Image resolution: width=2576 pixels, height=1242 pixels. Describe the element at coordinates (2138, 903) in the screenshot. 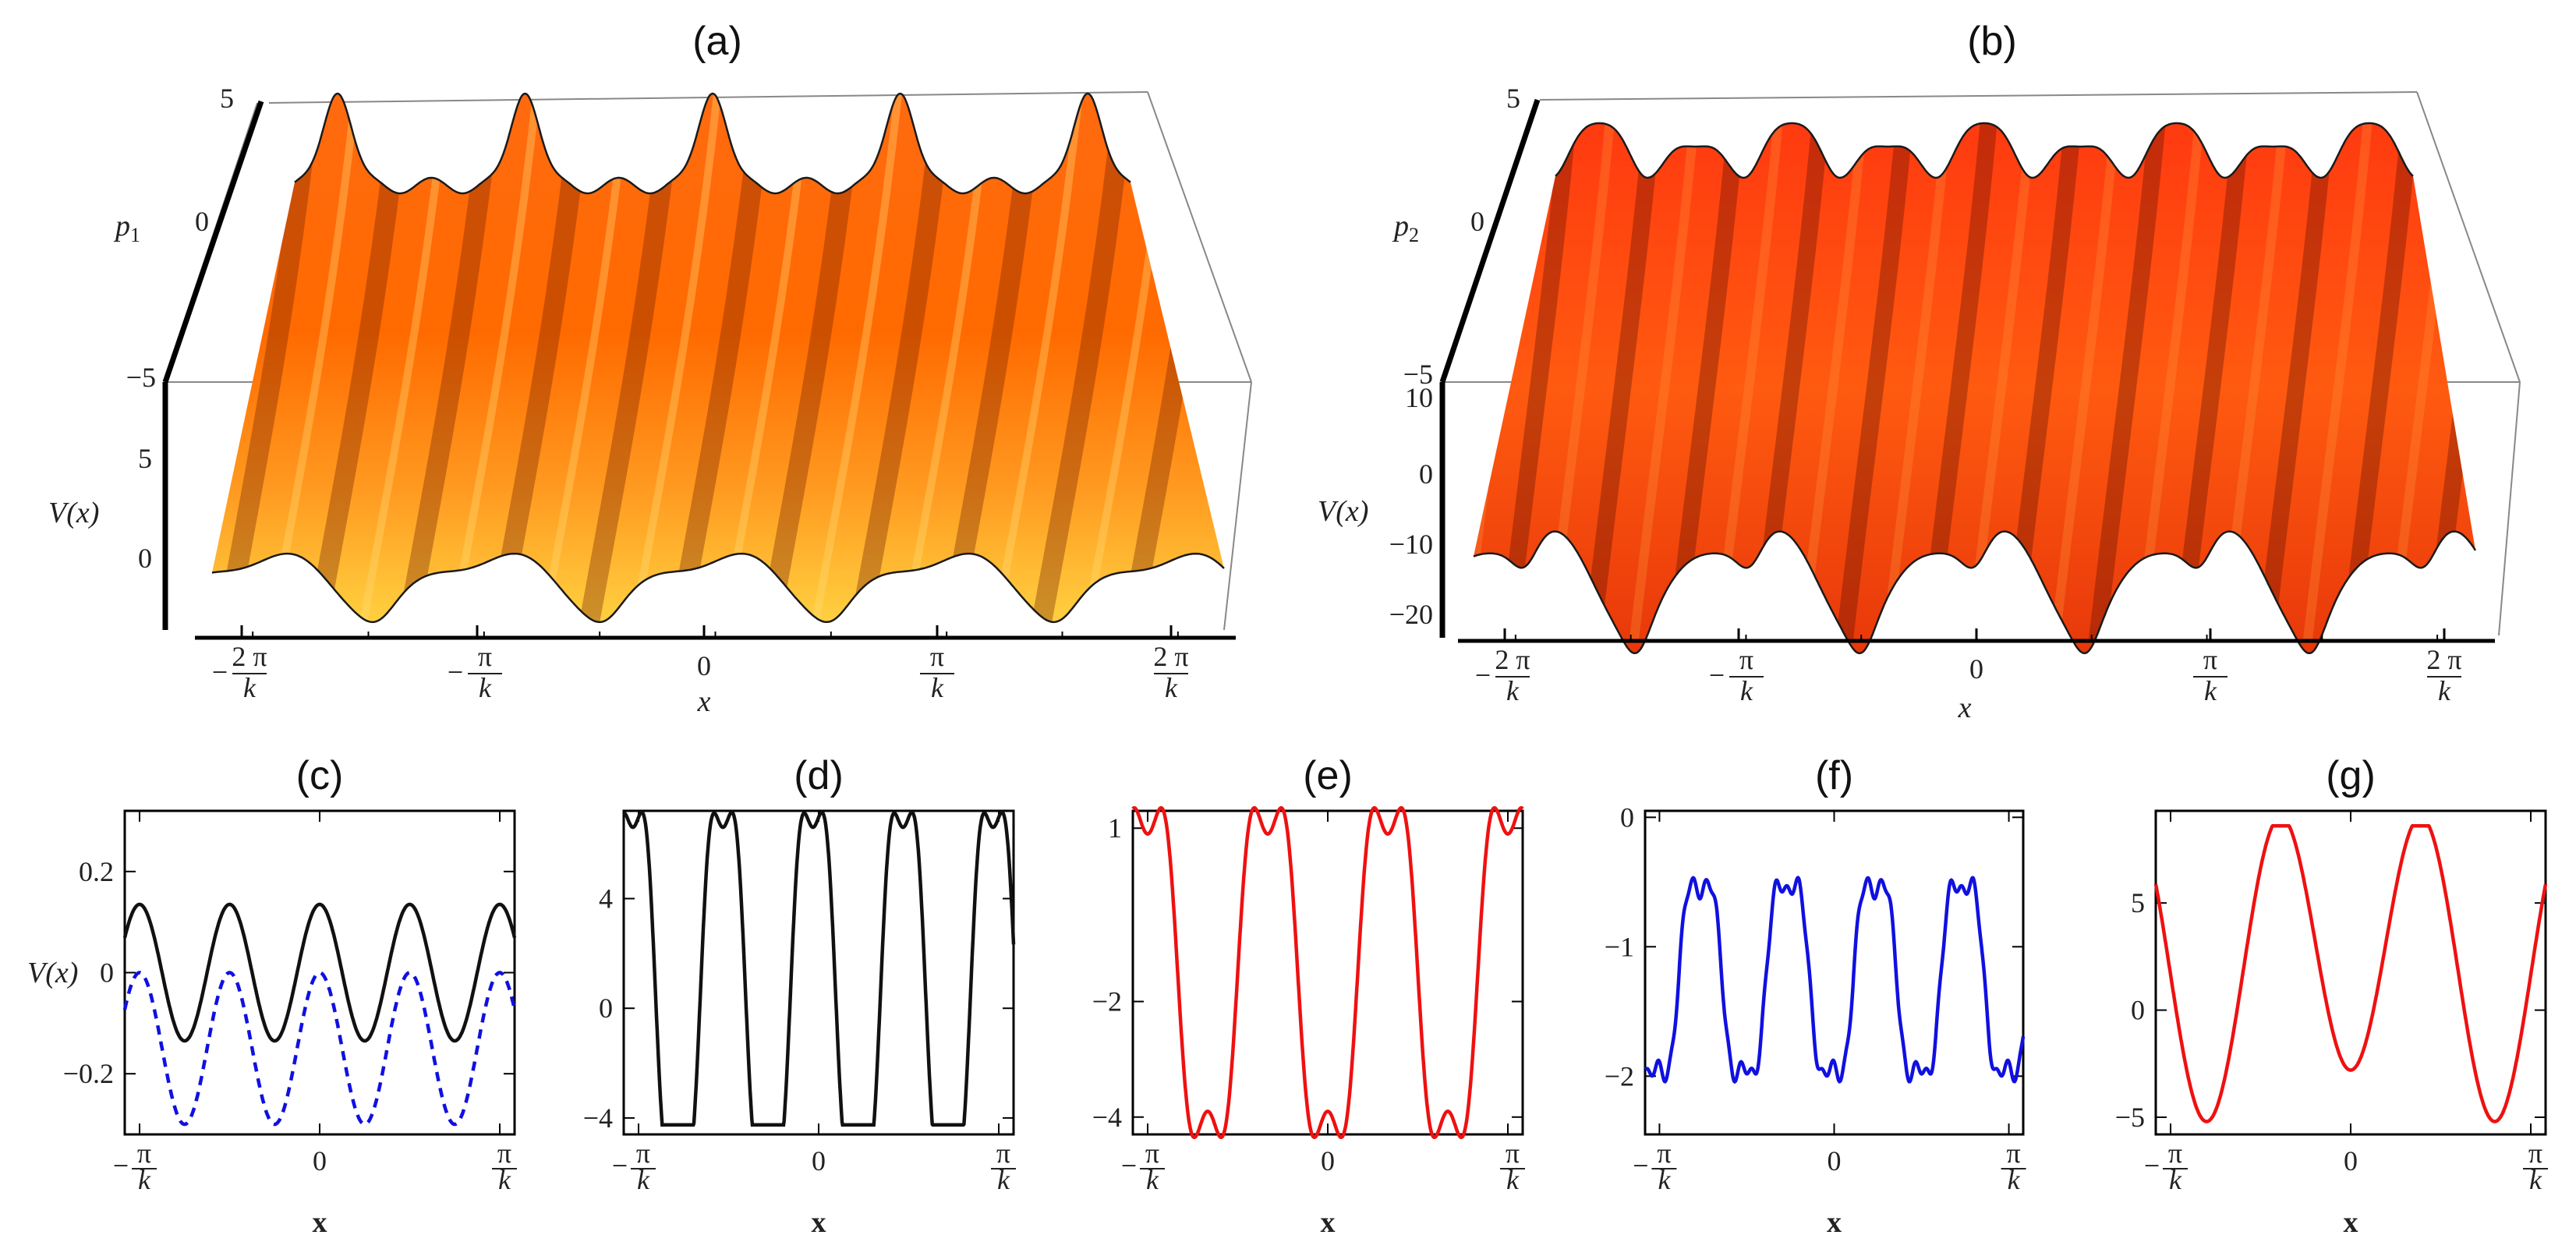

I see `y-tick-label: 5` at that location.